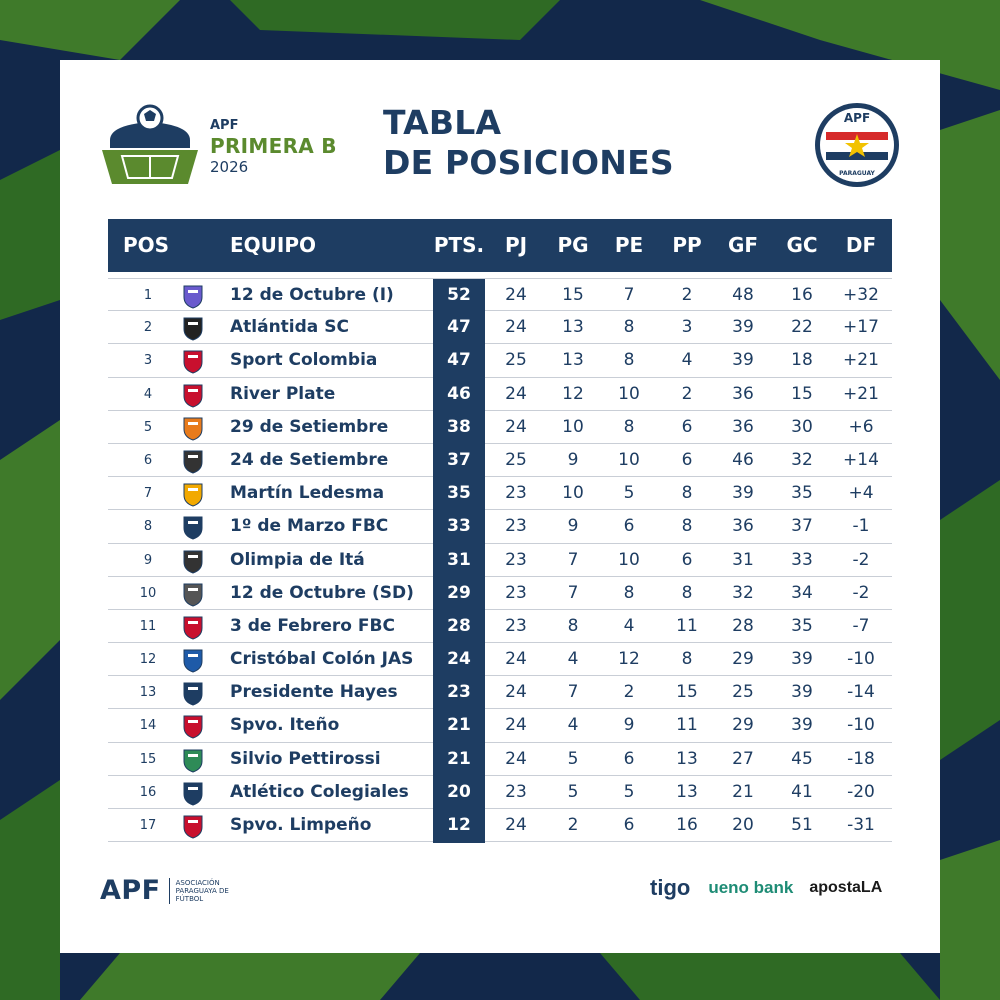  What do you see at coordinates (861, 360) in the screenshot?
I see `row-df: +21` at bounding box center [861, 360].